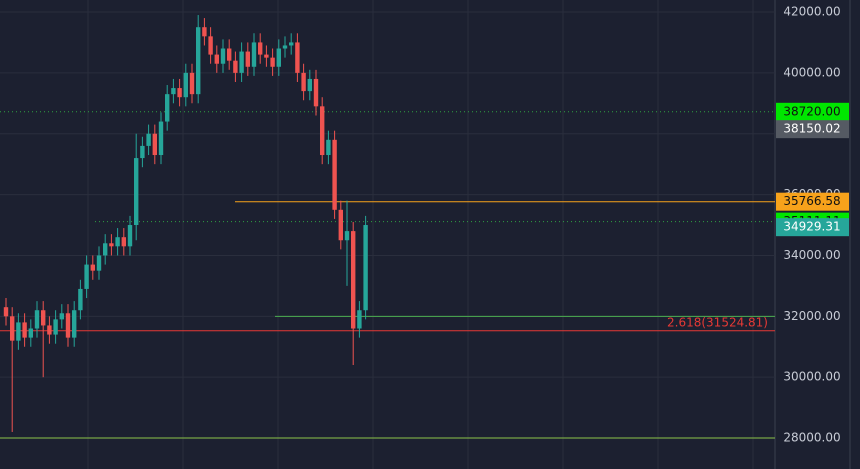  What do you see at coordinates (717, 322) in the screenshot?
I see `level-label: 2.618(31524.81)` at bounding box center [717, 322].